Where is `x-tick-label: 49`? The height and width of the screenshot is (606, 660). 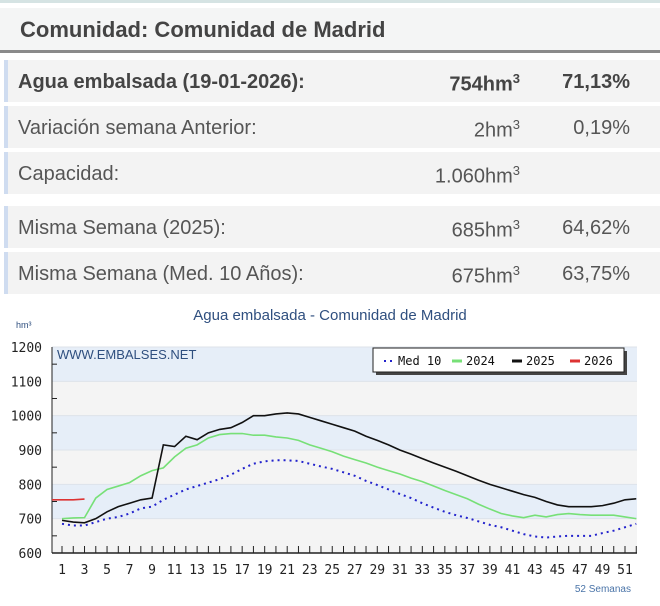
x-tick-label: 49 is located at coordinates (603, 570).